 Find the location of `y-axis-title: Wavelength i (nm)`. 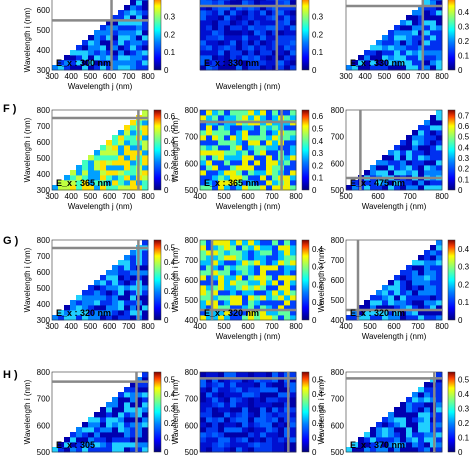

y-axis-title: Wavelength i (nm) is located at coordinates (27, 39).